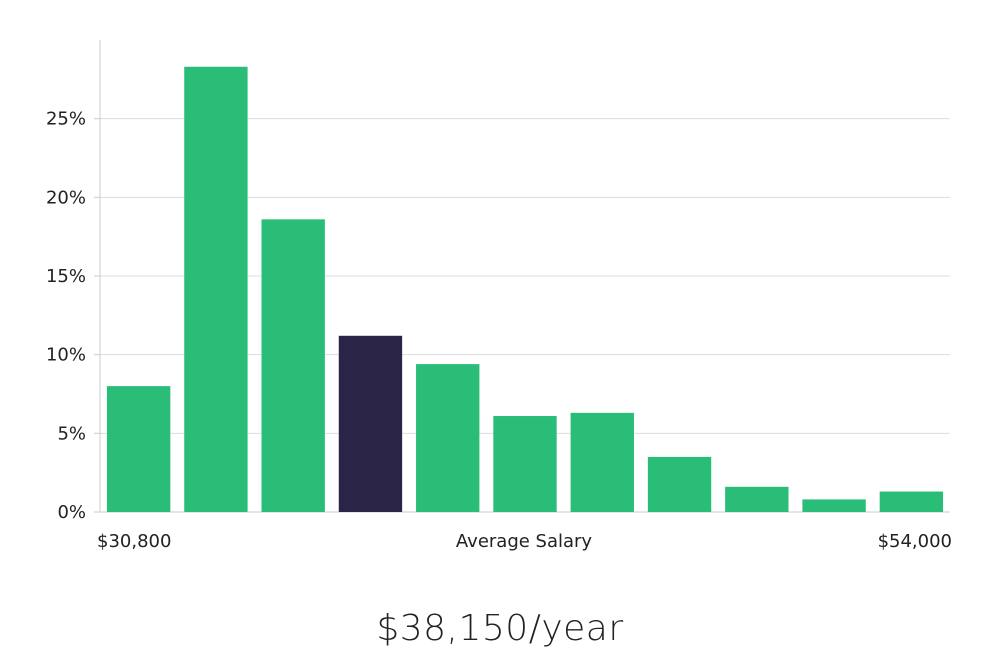 The height and width of the screenshot is (660, 1000). I want to click on y-axis: 0% 5% 10% 15% 20% 25%, so click(73, 281).